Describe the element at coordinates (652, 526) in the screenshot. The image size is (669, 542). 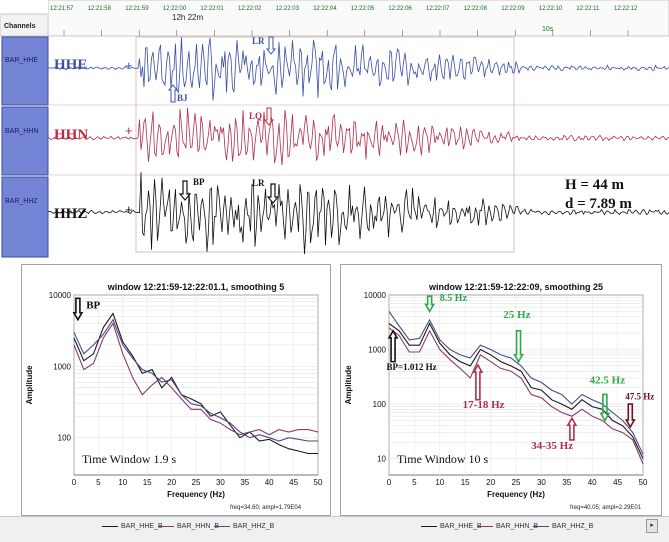
I see `scroll-right-icon: ▸` at that location.